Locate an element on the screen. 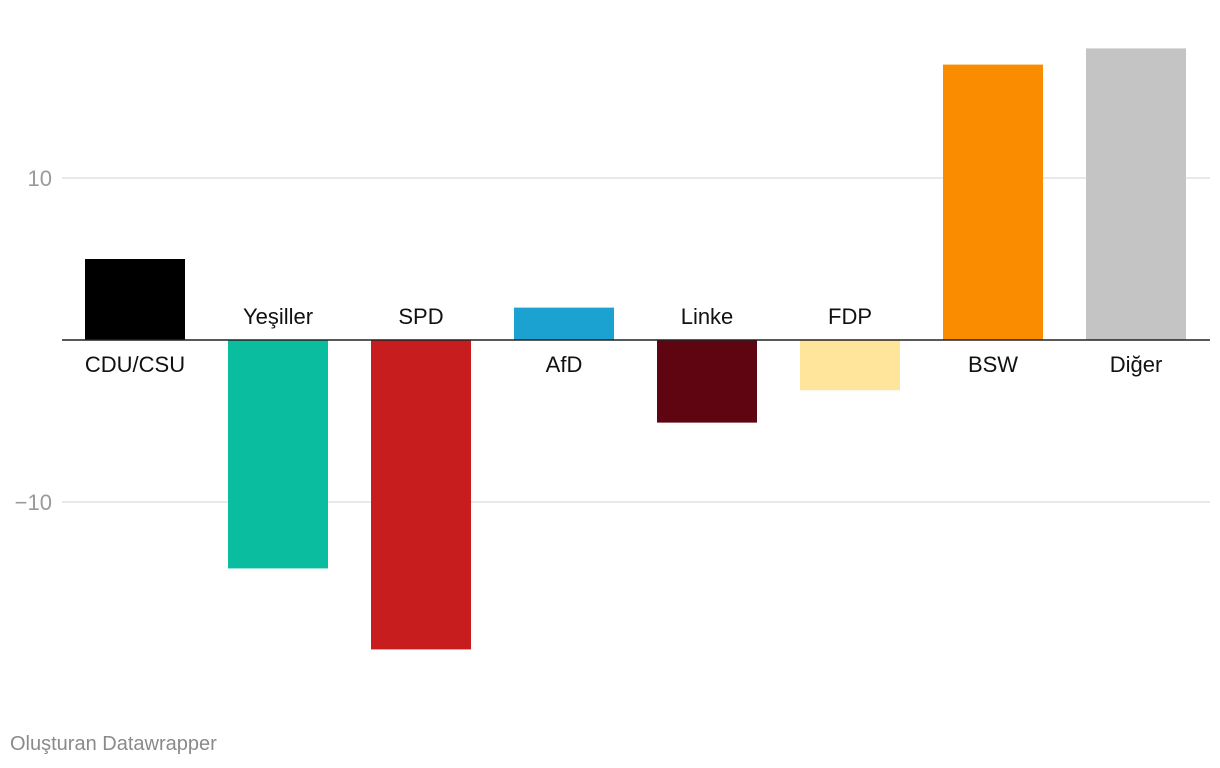 This screenshot has height=768, width=1220. category-label: AfD is located at coordinates (564, 364).